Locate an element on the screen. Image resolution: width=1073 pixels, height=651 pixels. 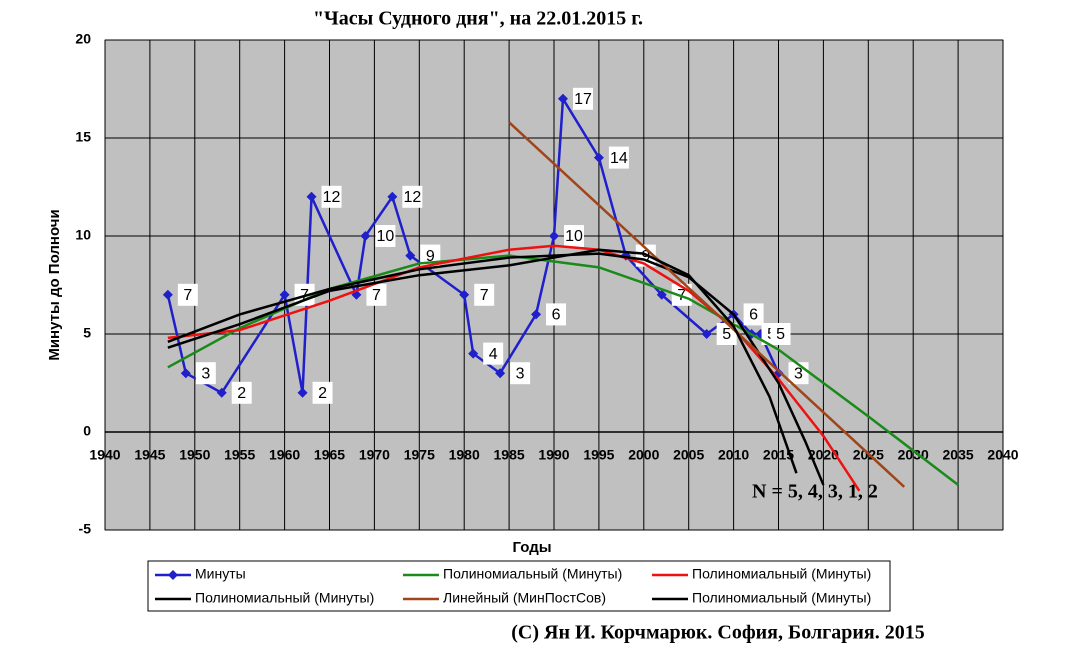
x-tick-label: 1940 is located at coordinates (104, 455).